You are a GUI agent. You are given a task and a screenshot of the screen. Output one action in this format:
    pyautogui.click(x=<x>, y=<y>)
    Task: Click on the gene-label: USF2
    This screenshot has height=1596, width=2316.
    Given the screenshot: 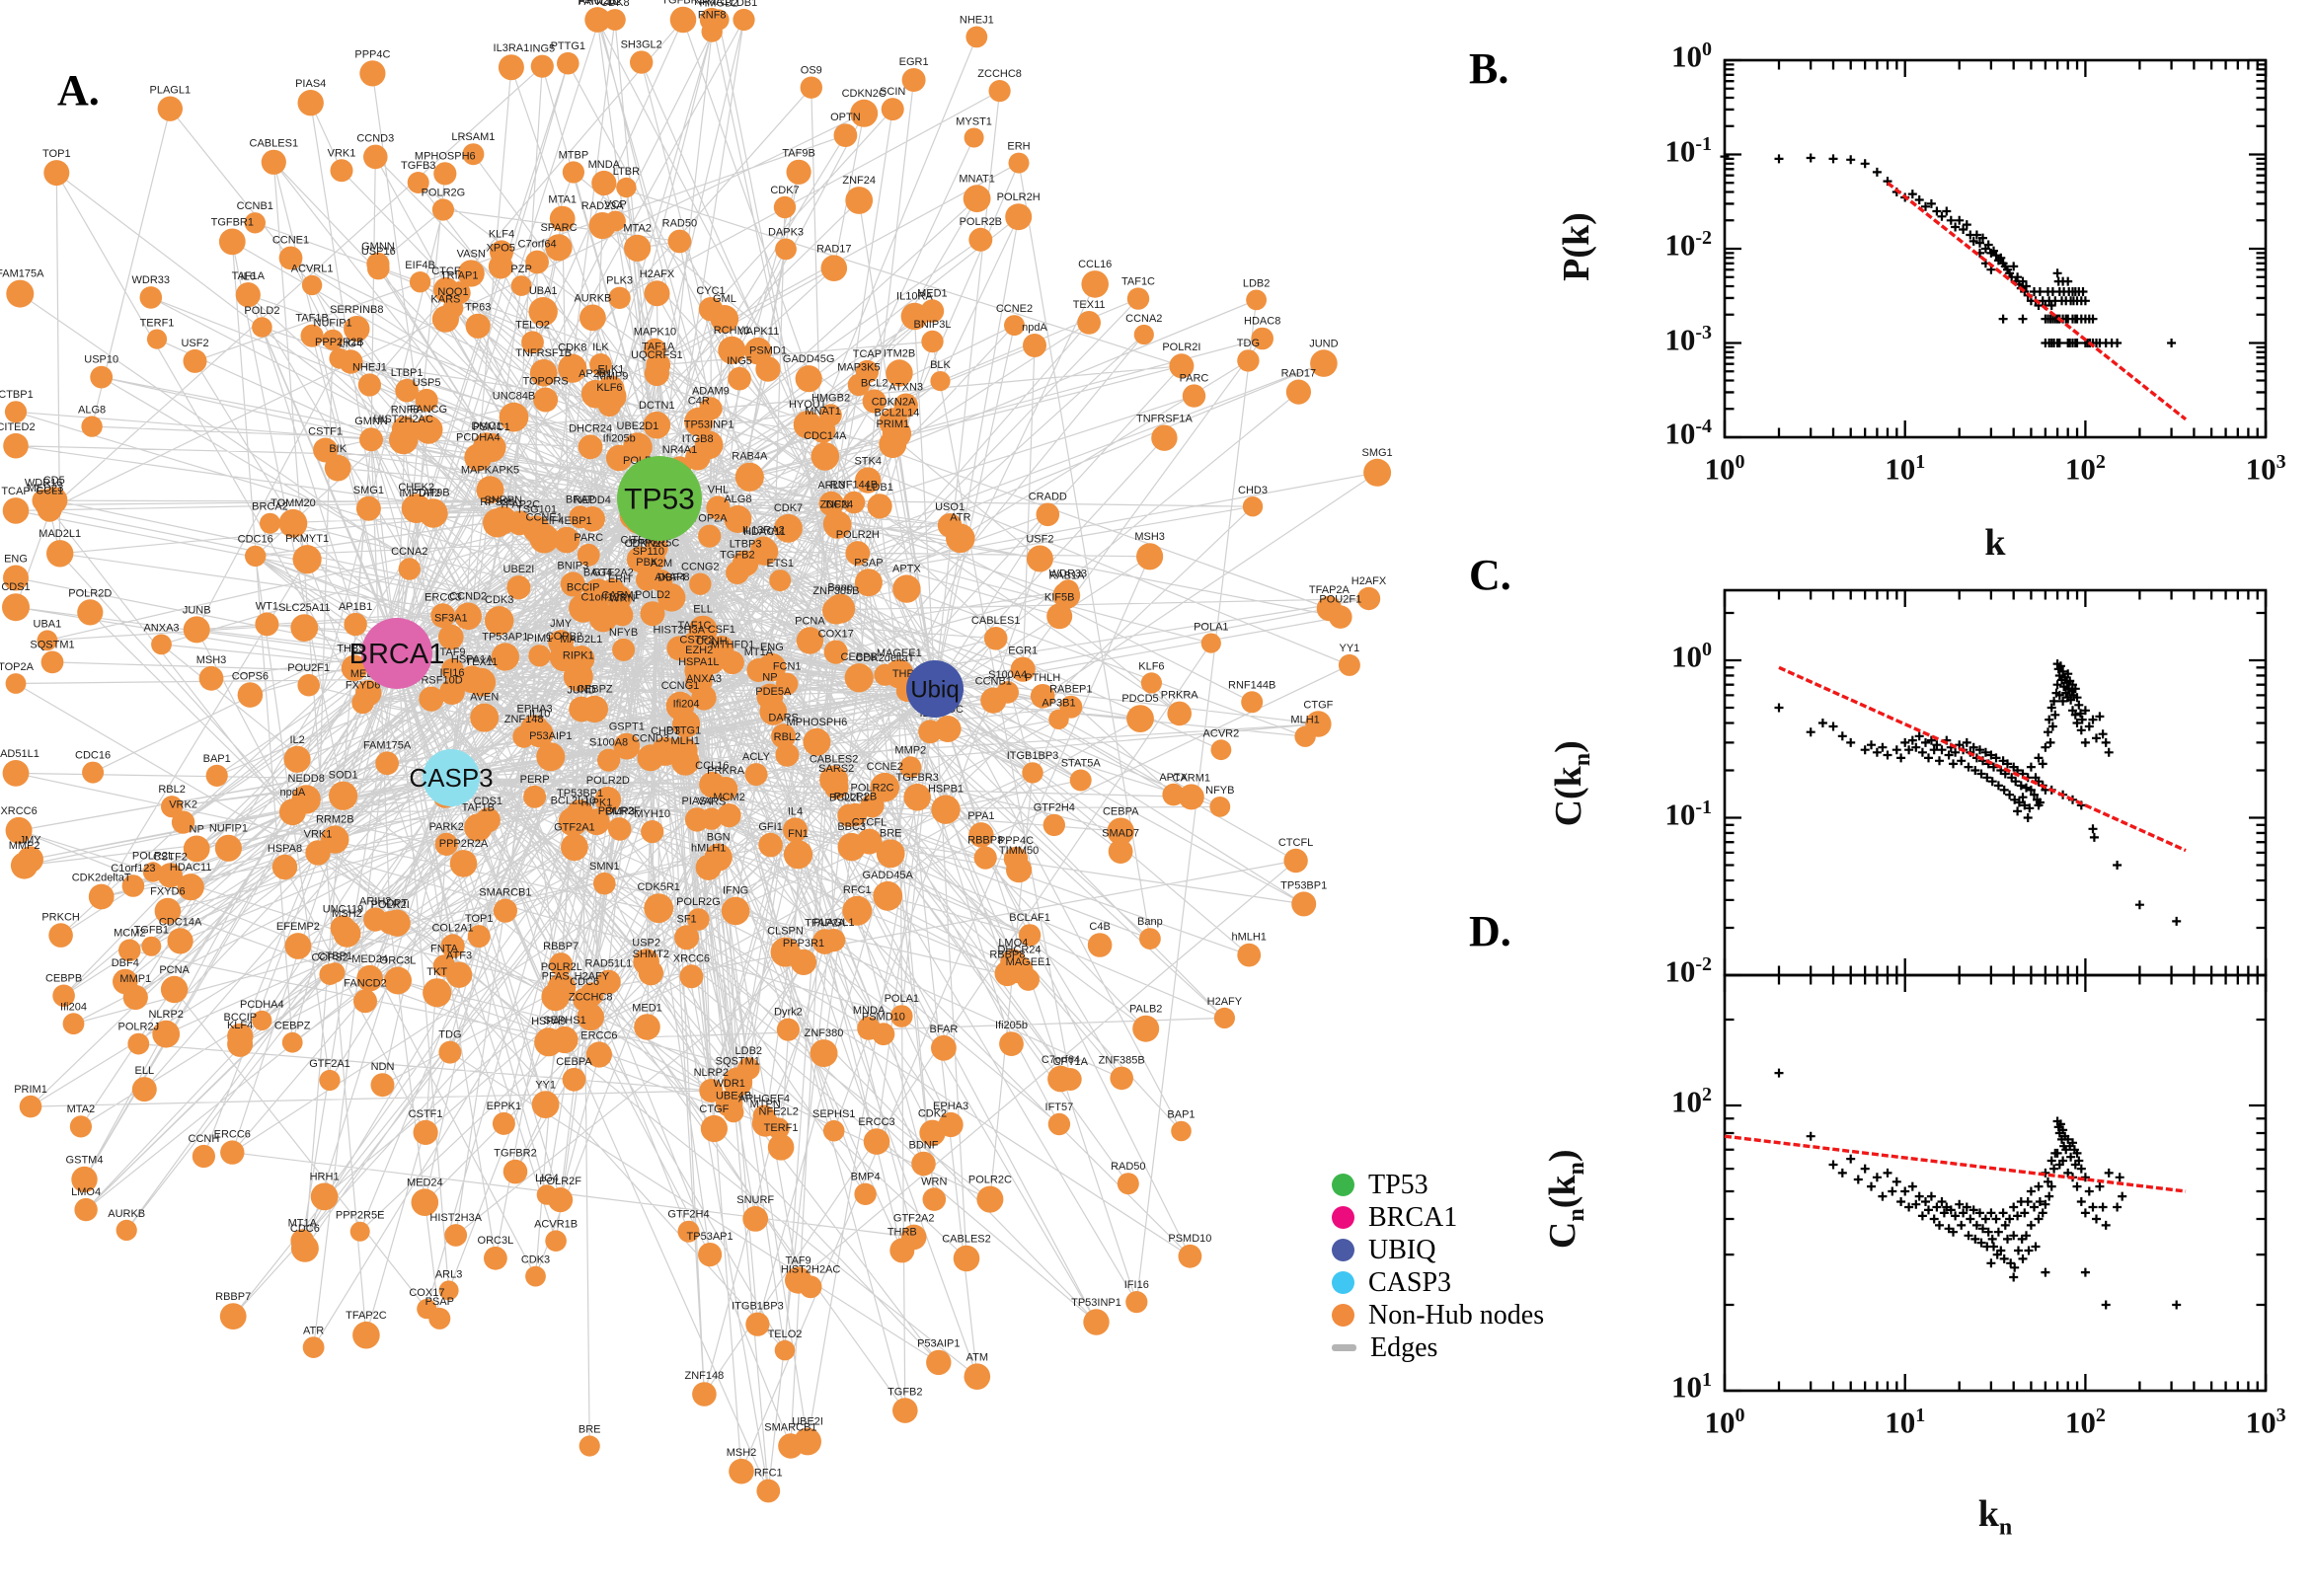 What is the action you would take?
    pyautogui.click(x=195, y=343)
    